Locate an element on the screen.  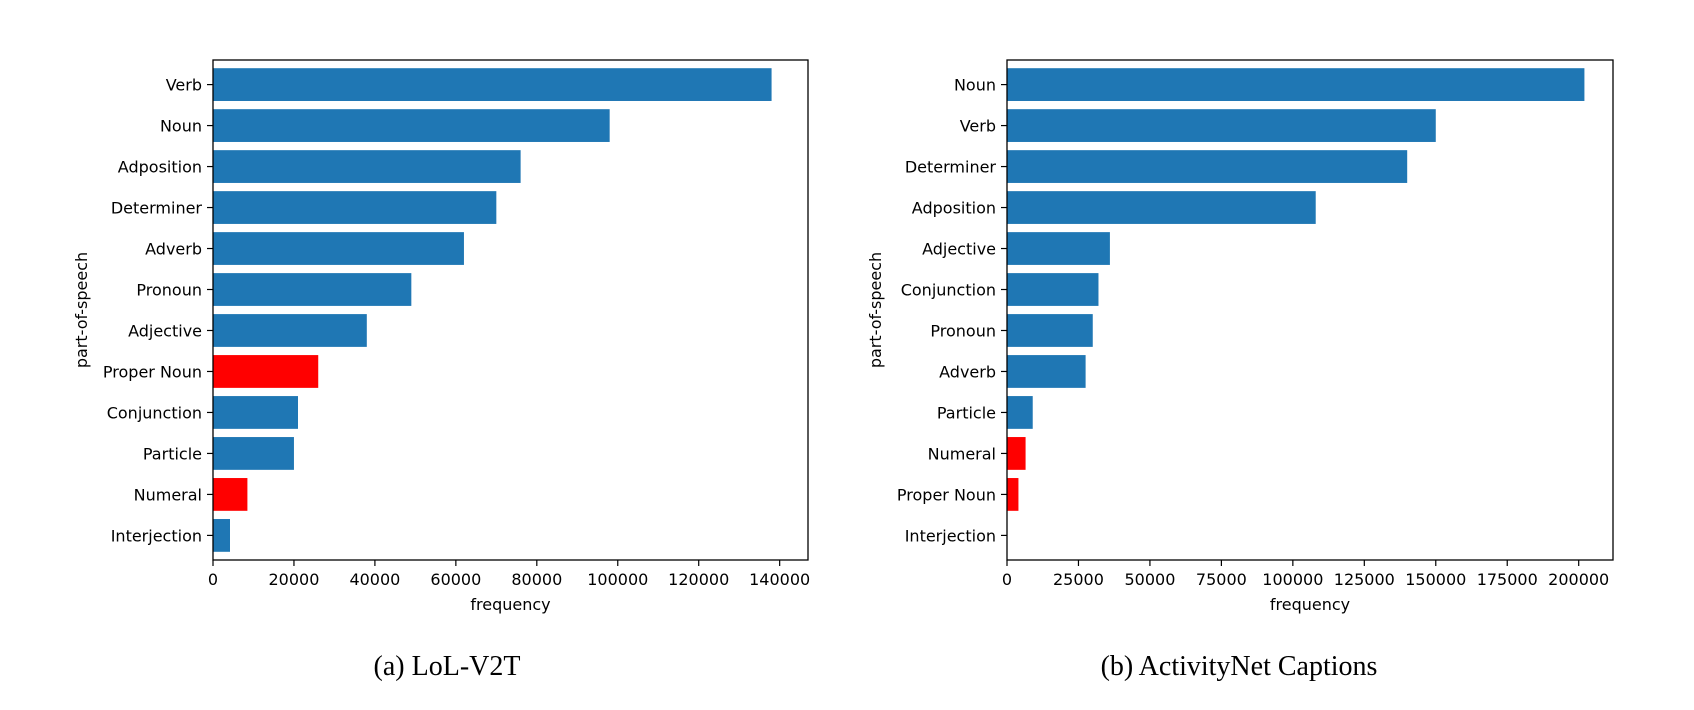
x-tick-label: 175000 is located at coordinates (1507, 579).